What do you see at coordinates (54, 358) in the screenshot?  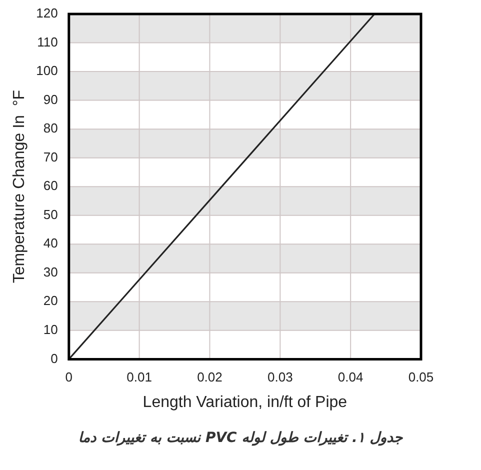 I see `y-tick-label: 0` at bounding box center [54, 358].